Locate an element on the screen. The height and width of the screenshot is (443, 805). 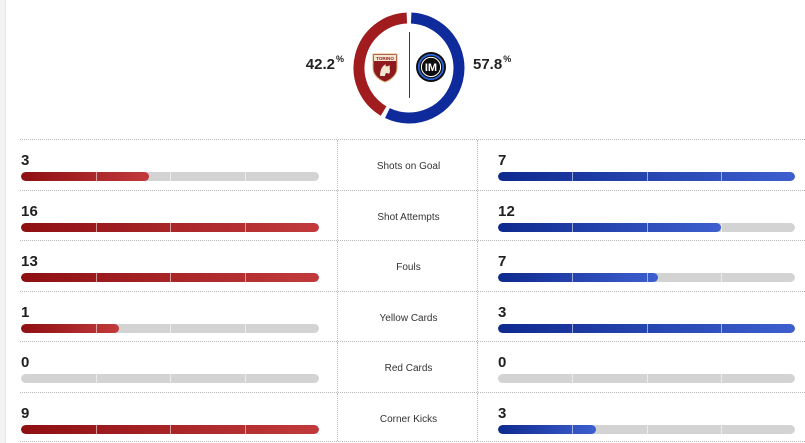
home-stat-value: 1 is located at coordinates (25, 312).